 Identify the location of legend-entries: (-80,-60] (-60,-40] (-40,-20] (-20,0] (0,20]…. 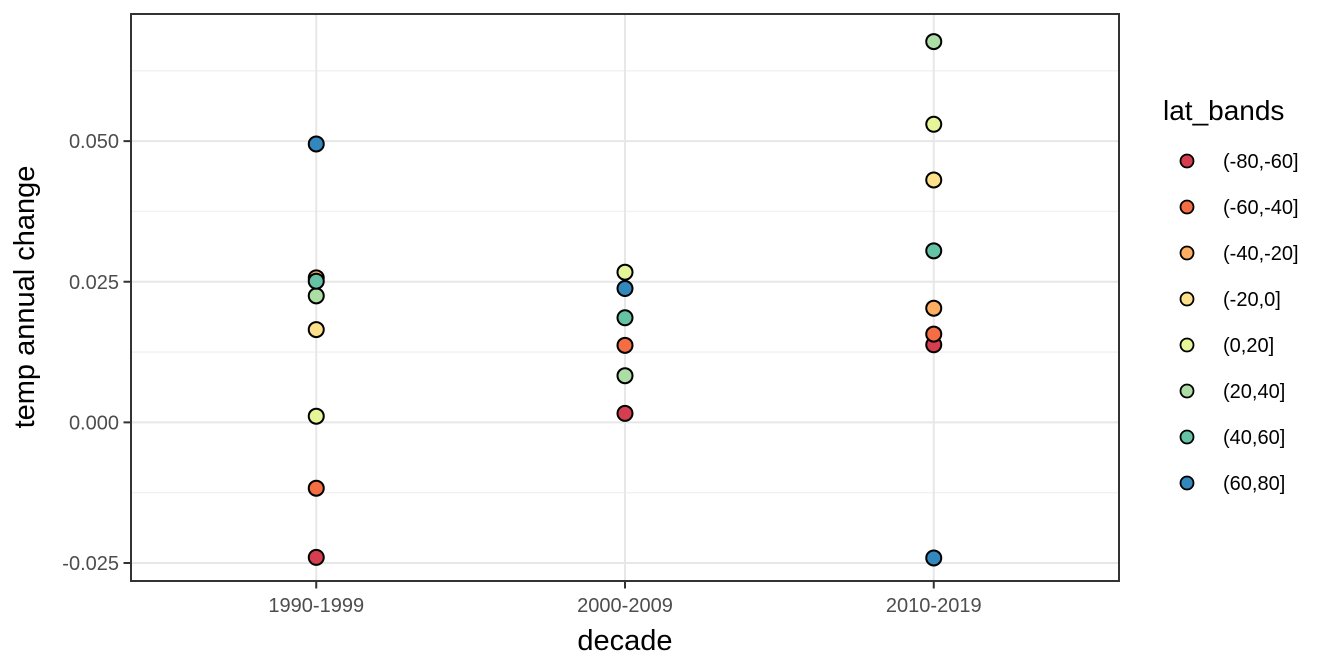
(1239, 323).